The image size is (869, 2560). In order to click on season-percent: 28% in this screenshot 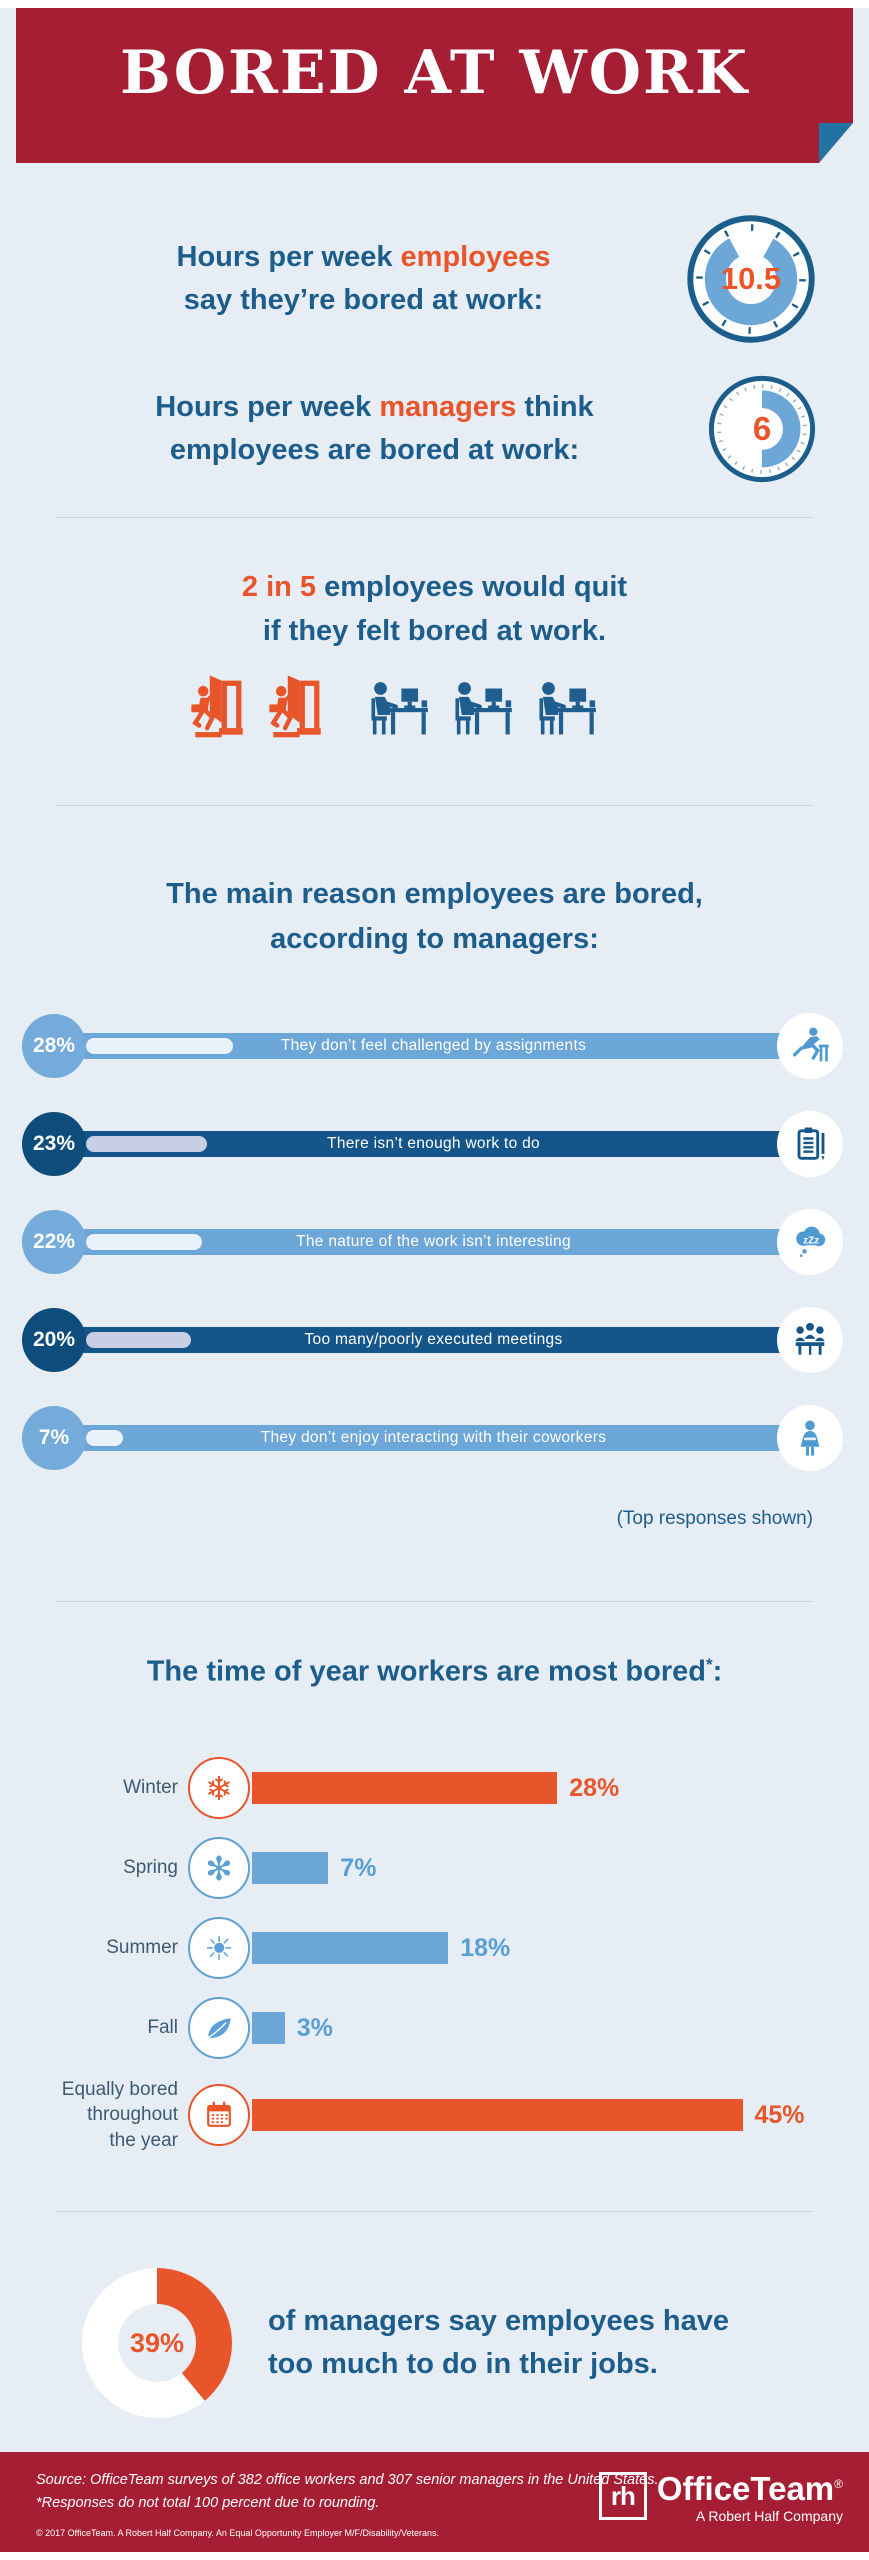, I will do `click(594, 1787)`.